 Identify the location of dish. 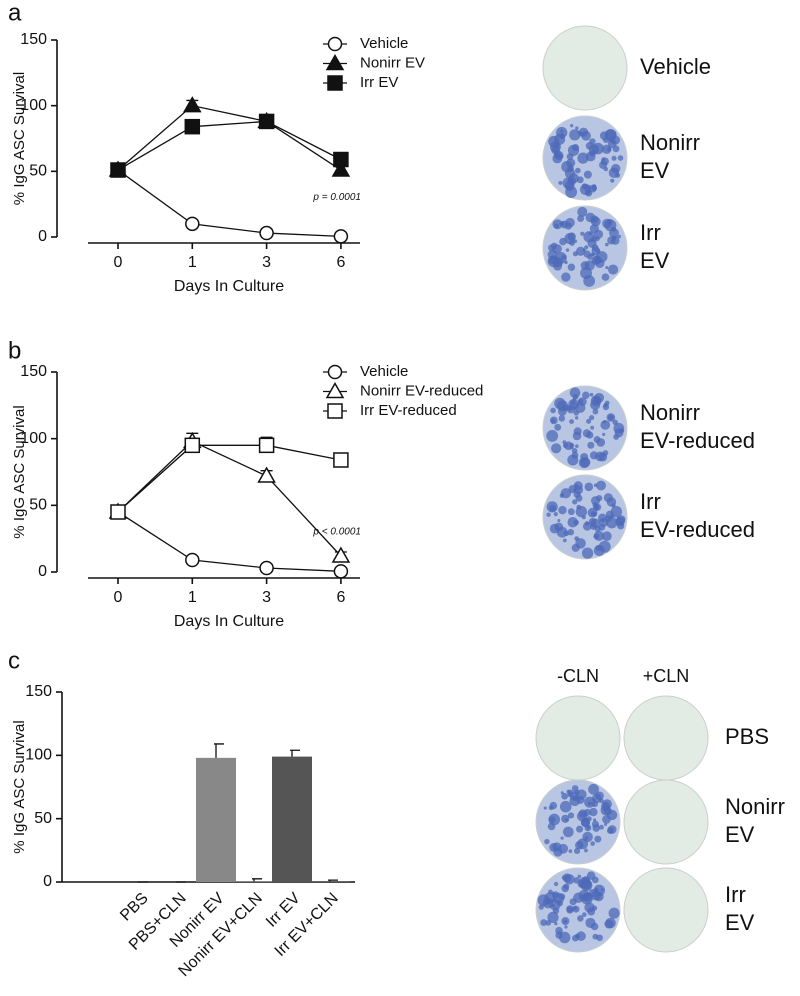
(666, 822).